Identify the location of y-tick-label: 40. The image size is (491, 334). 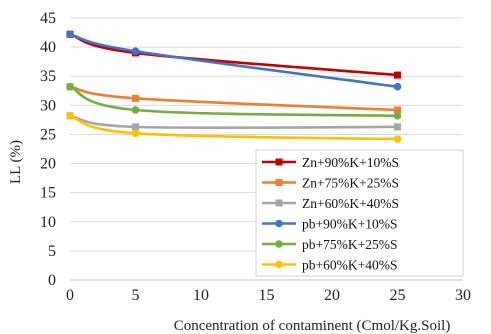
(48, 47).